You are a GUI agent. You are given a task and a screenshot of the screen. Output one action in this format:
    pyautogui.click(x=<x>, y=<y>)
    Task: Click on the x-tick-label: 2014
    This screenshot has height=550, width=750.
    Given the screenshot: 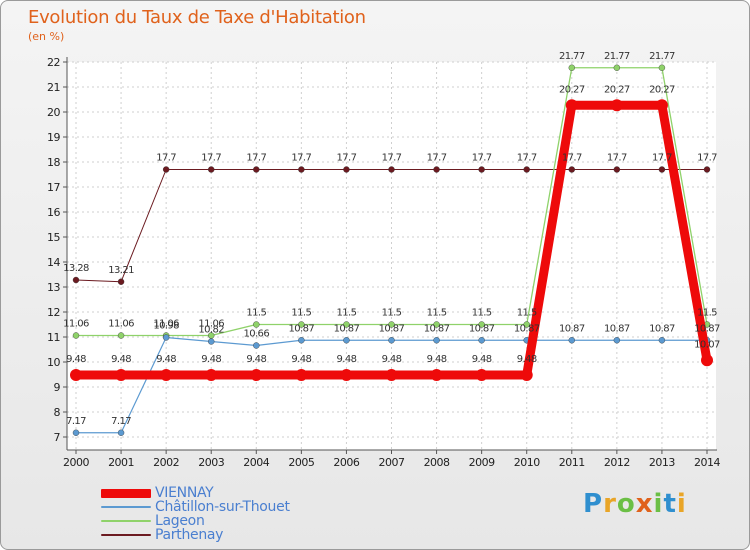 What is the action you would take?
    pyautogui.click(x=707, y=462)
    